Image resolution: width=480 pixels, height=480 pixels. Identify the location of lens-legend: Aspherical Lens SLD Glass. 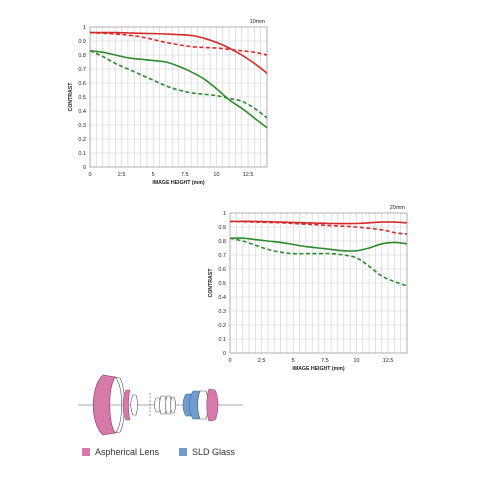
(158, 452).